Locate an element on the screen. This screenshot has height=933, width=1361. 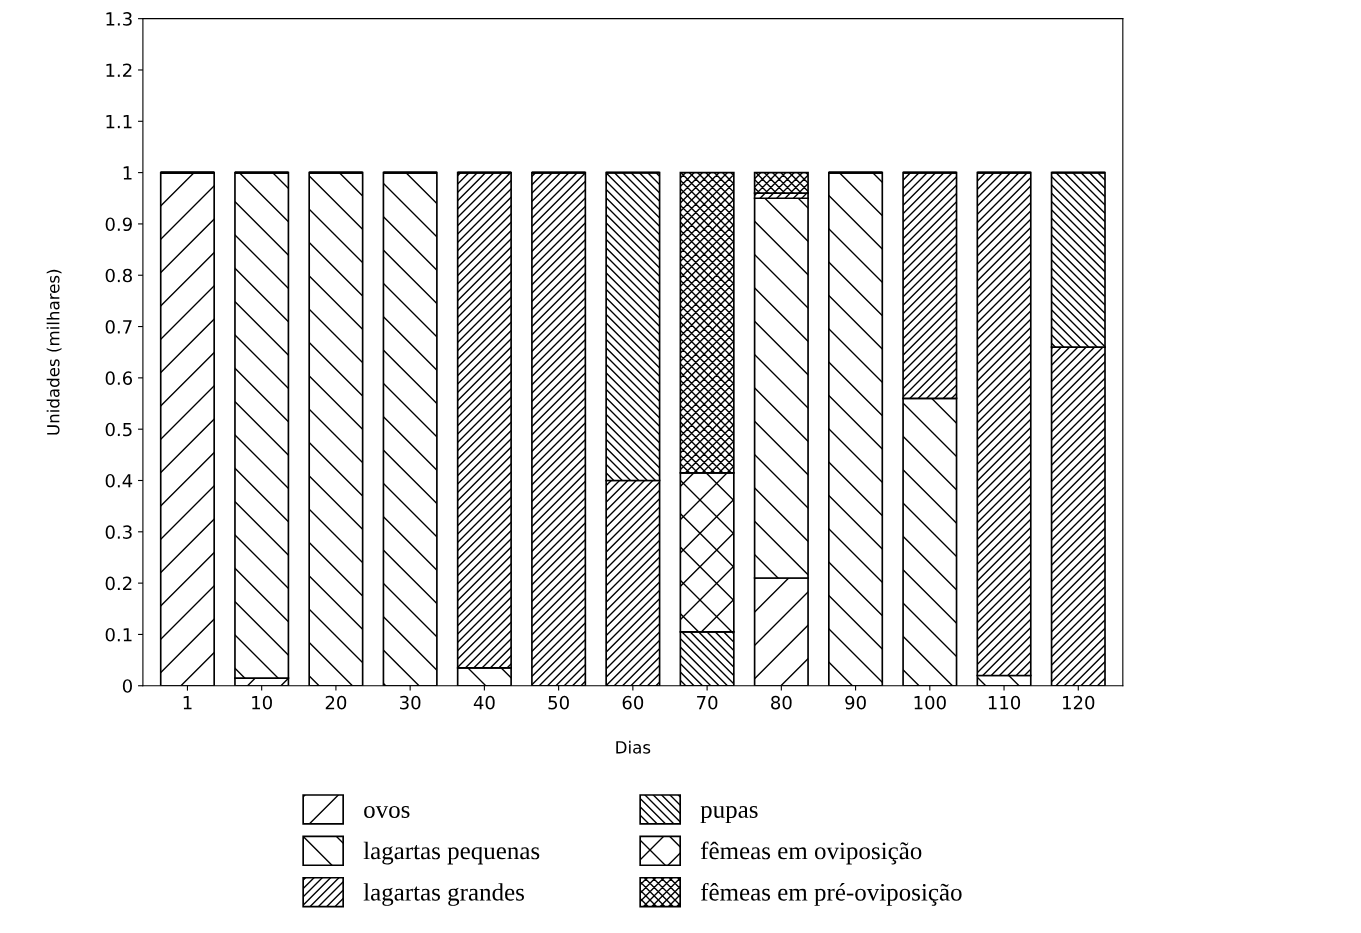
x-tick-label: 60 is located at coordinates (633, 702).